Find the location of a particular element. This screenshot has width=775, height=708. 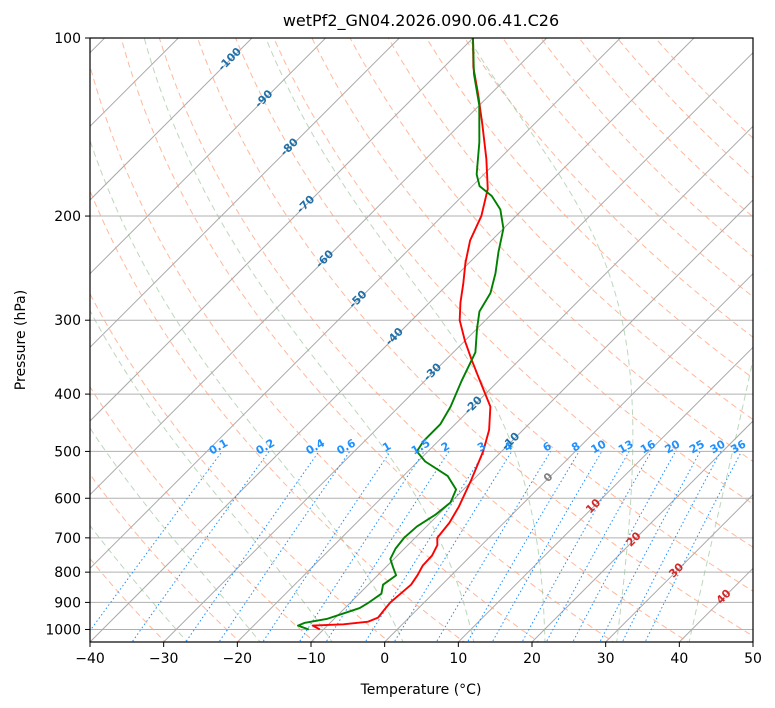

x-tick-label: −10 is located at coordinates (311, 659).